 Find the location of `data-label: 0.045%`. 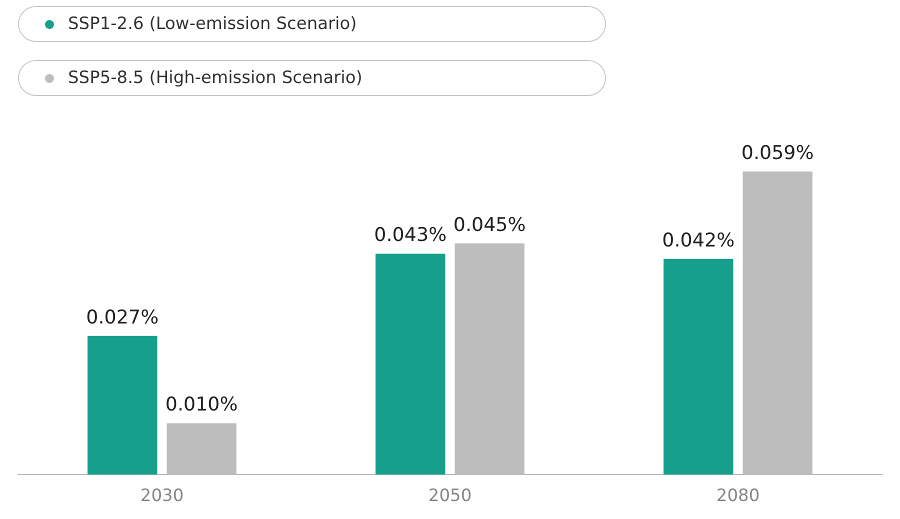

data-label: 0.045% is located at coordinates (489, 225).